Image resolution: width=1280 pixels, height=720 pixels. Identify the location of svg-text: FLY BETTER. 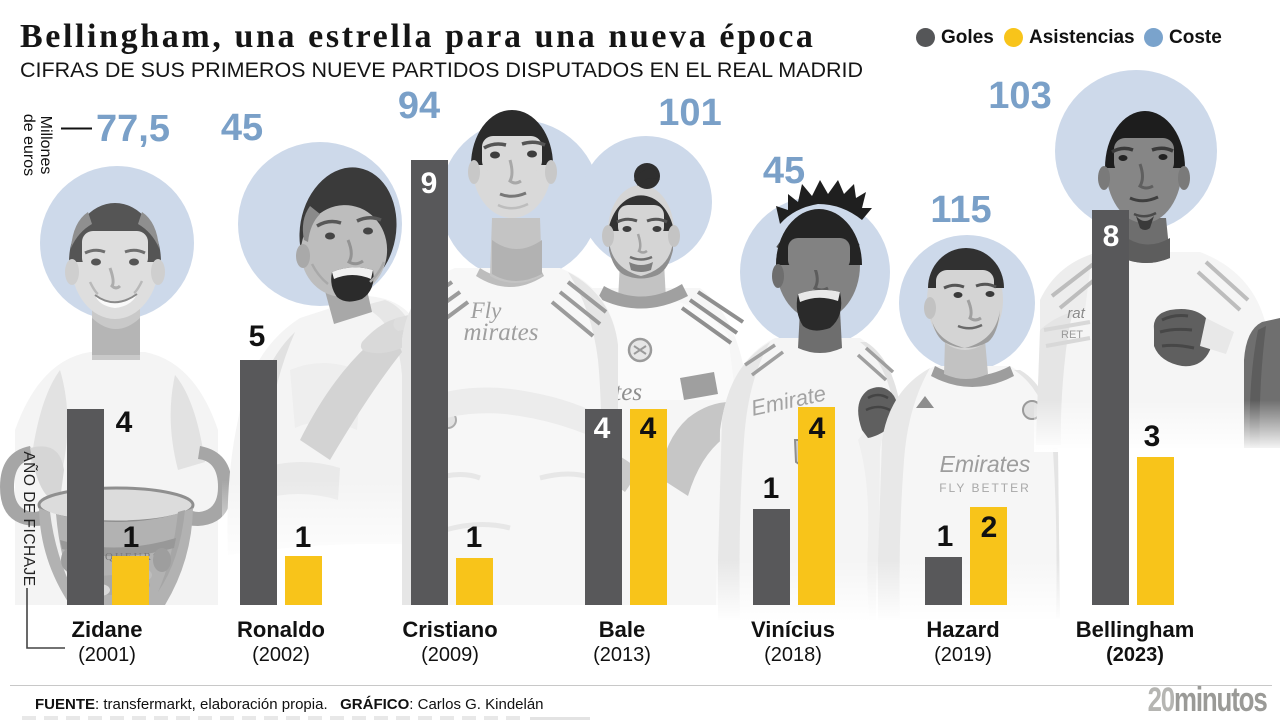
(985, 488).